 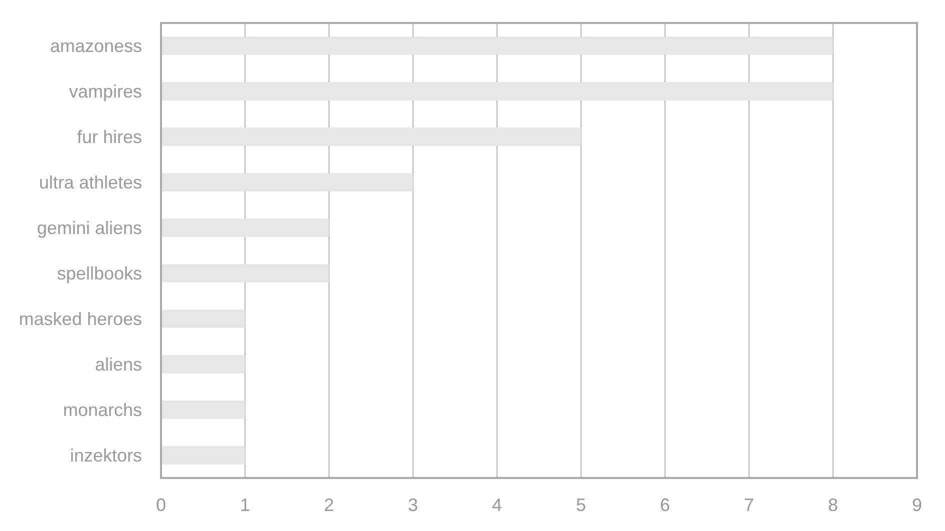 What do you see at coordinates (161, 505) in the screenshot?
I see `x-tick-label: 0` at bounding box center [161, 505].